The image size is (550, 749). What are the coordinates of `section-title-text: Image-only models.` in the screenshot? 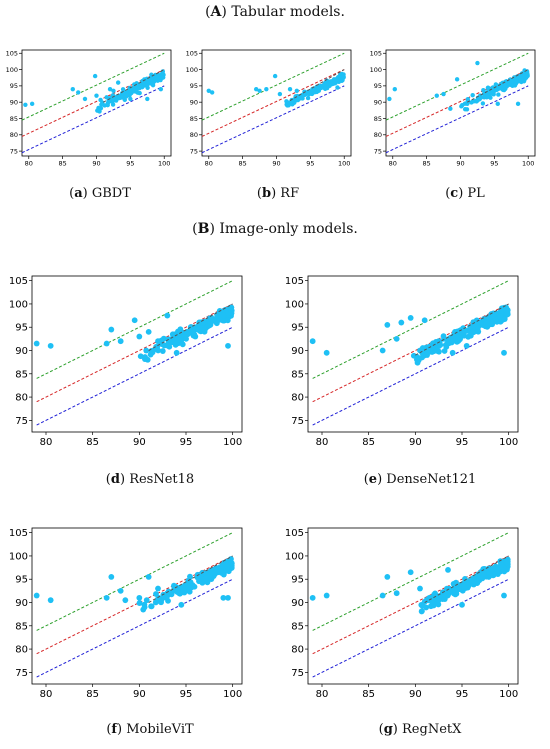 It's located at (288, 229).